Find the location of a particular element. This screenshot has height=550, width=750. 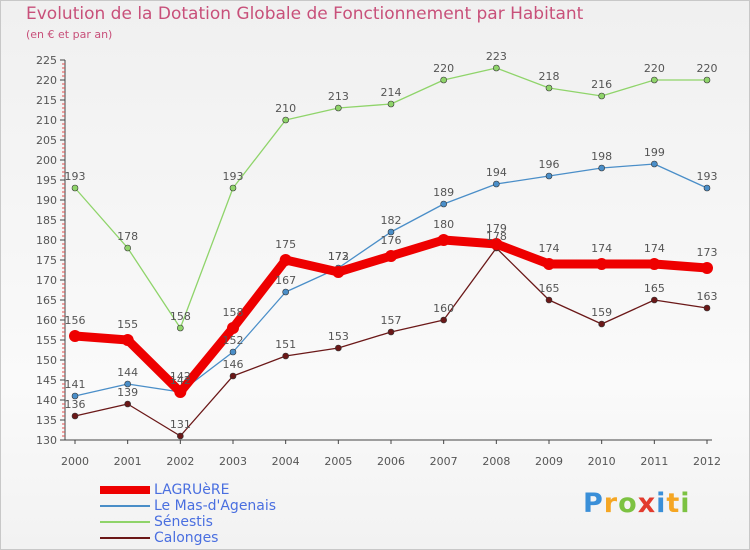

y-tick-label: 210 is located at coordinates (46, 120).